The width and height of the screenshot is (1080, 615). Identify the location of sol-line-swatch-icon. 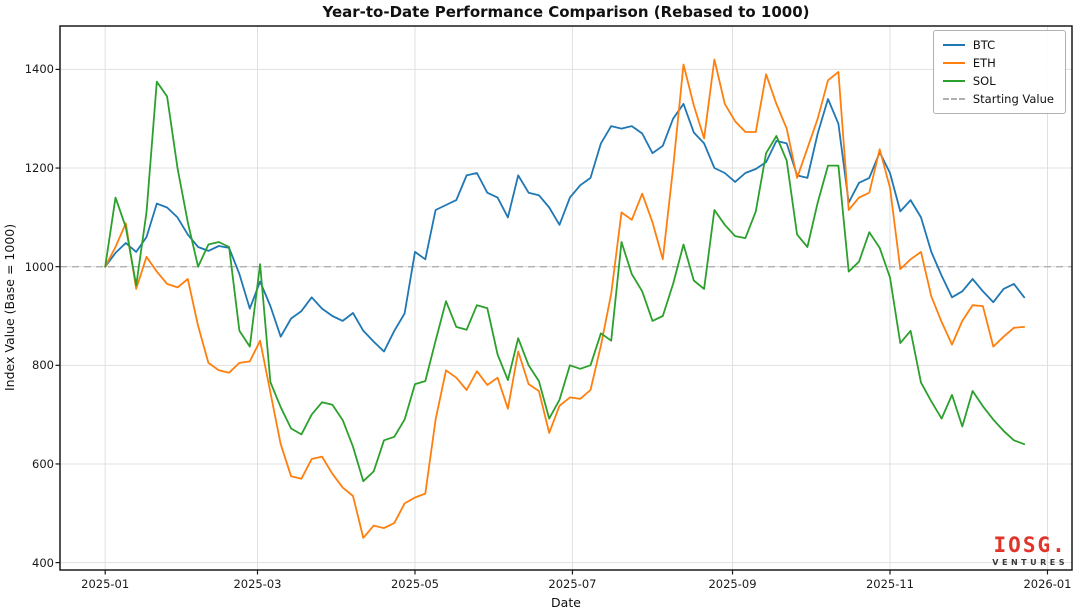
(953, 81).